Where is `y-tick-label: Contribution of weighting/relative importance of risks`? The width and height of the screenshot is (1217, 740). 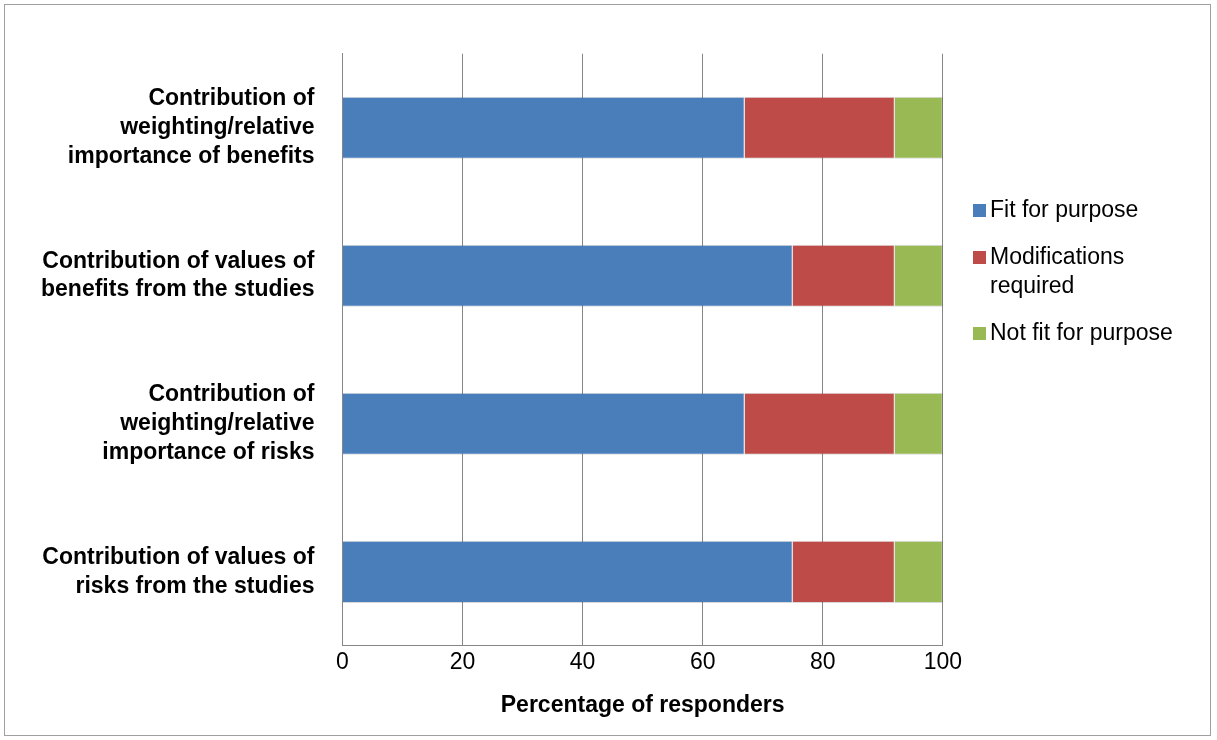 y-tick-label: Contribution of weighting/relative importance of risks is located at coordinates (208, 422).